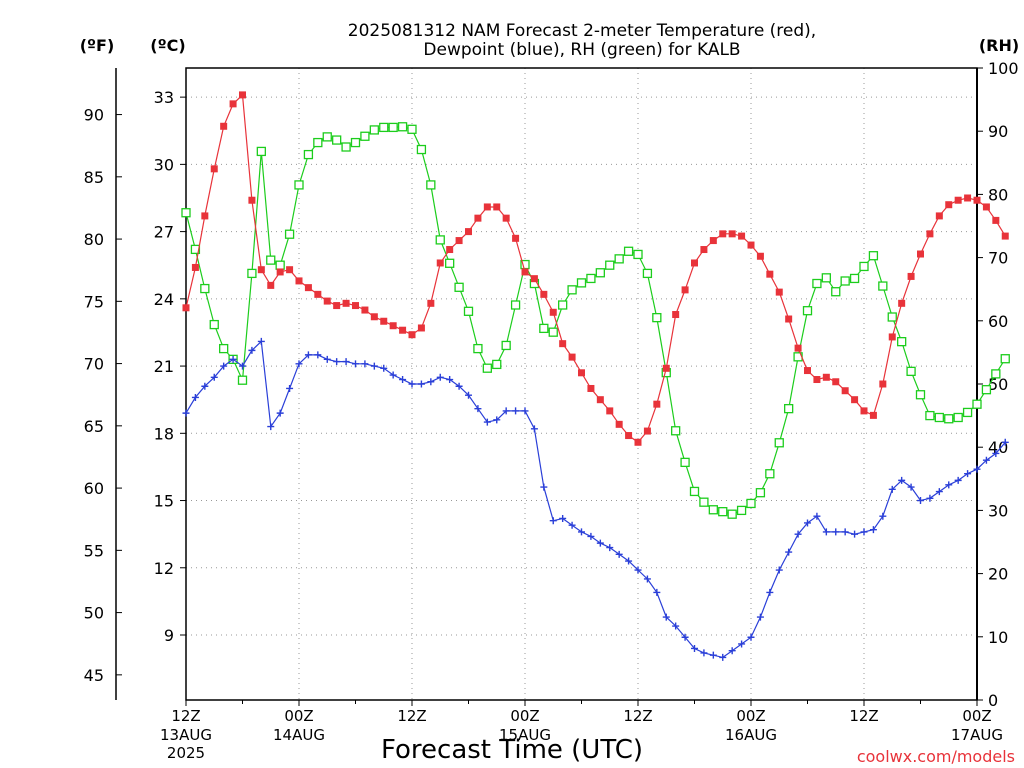 The width and height of the screenshot is (1024, 768). What do you see at coordinates (998, 258) in the screenshot?
I see `rh-tick-label: 70` at bounding box center [998, 258].